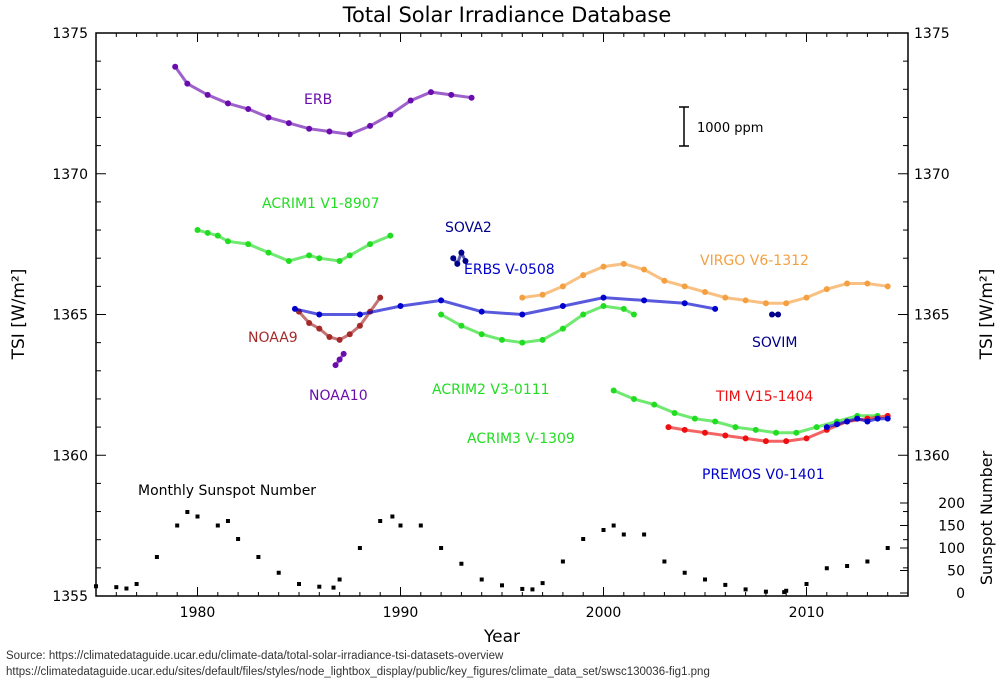 The height and width of the screenshot is (684, 1004). Describe the element at coordinates (754, 261) in the screenshot. I see `label-virgo: VIRGO V6-1312` at that location.